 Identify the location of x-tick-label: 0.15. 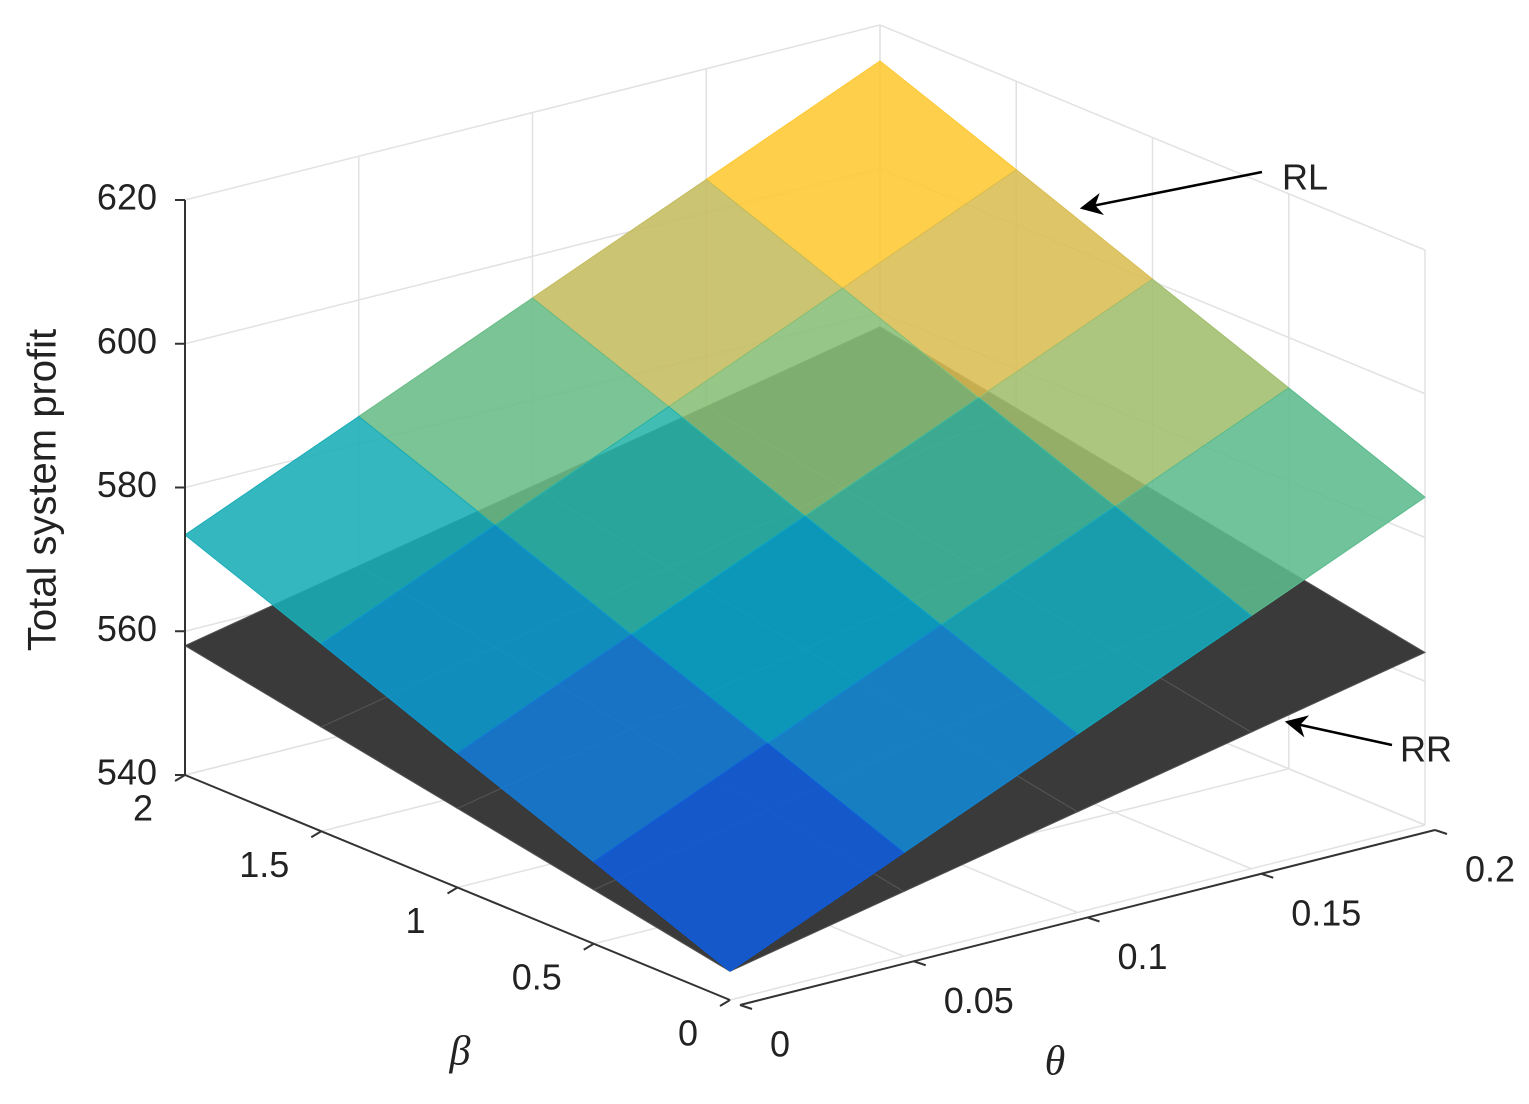
(1326, 912).